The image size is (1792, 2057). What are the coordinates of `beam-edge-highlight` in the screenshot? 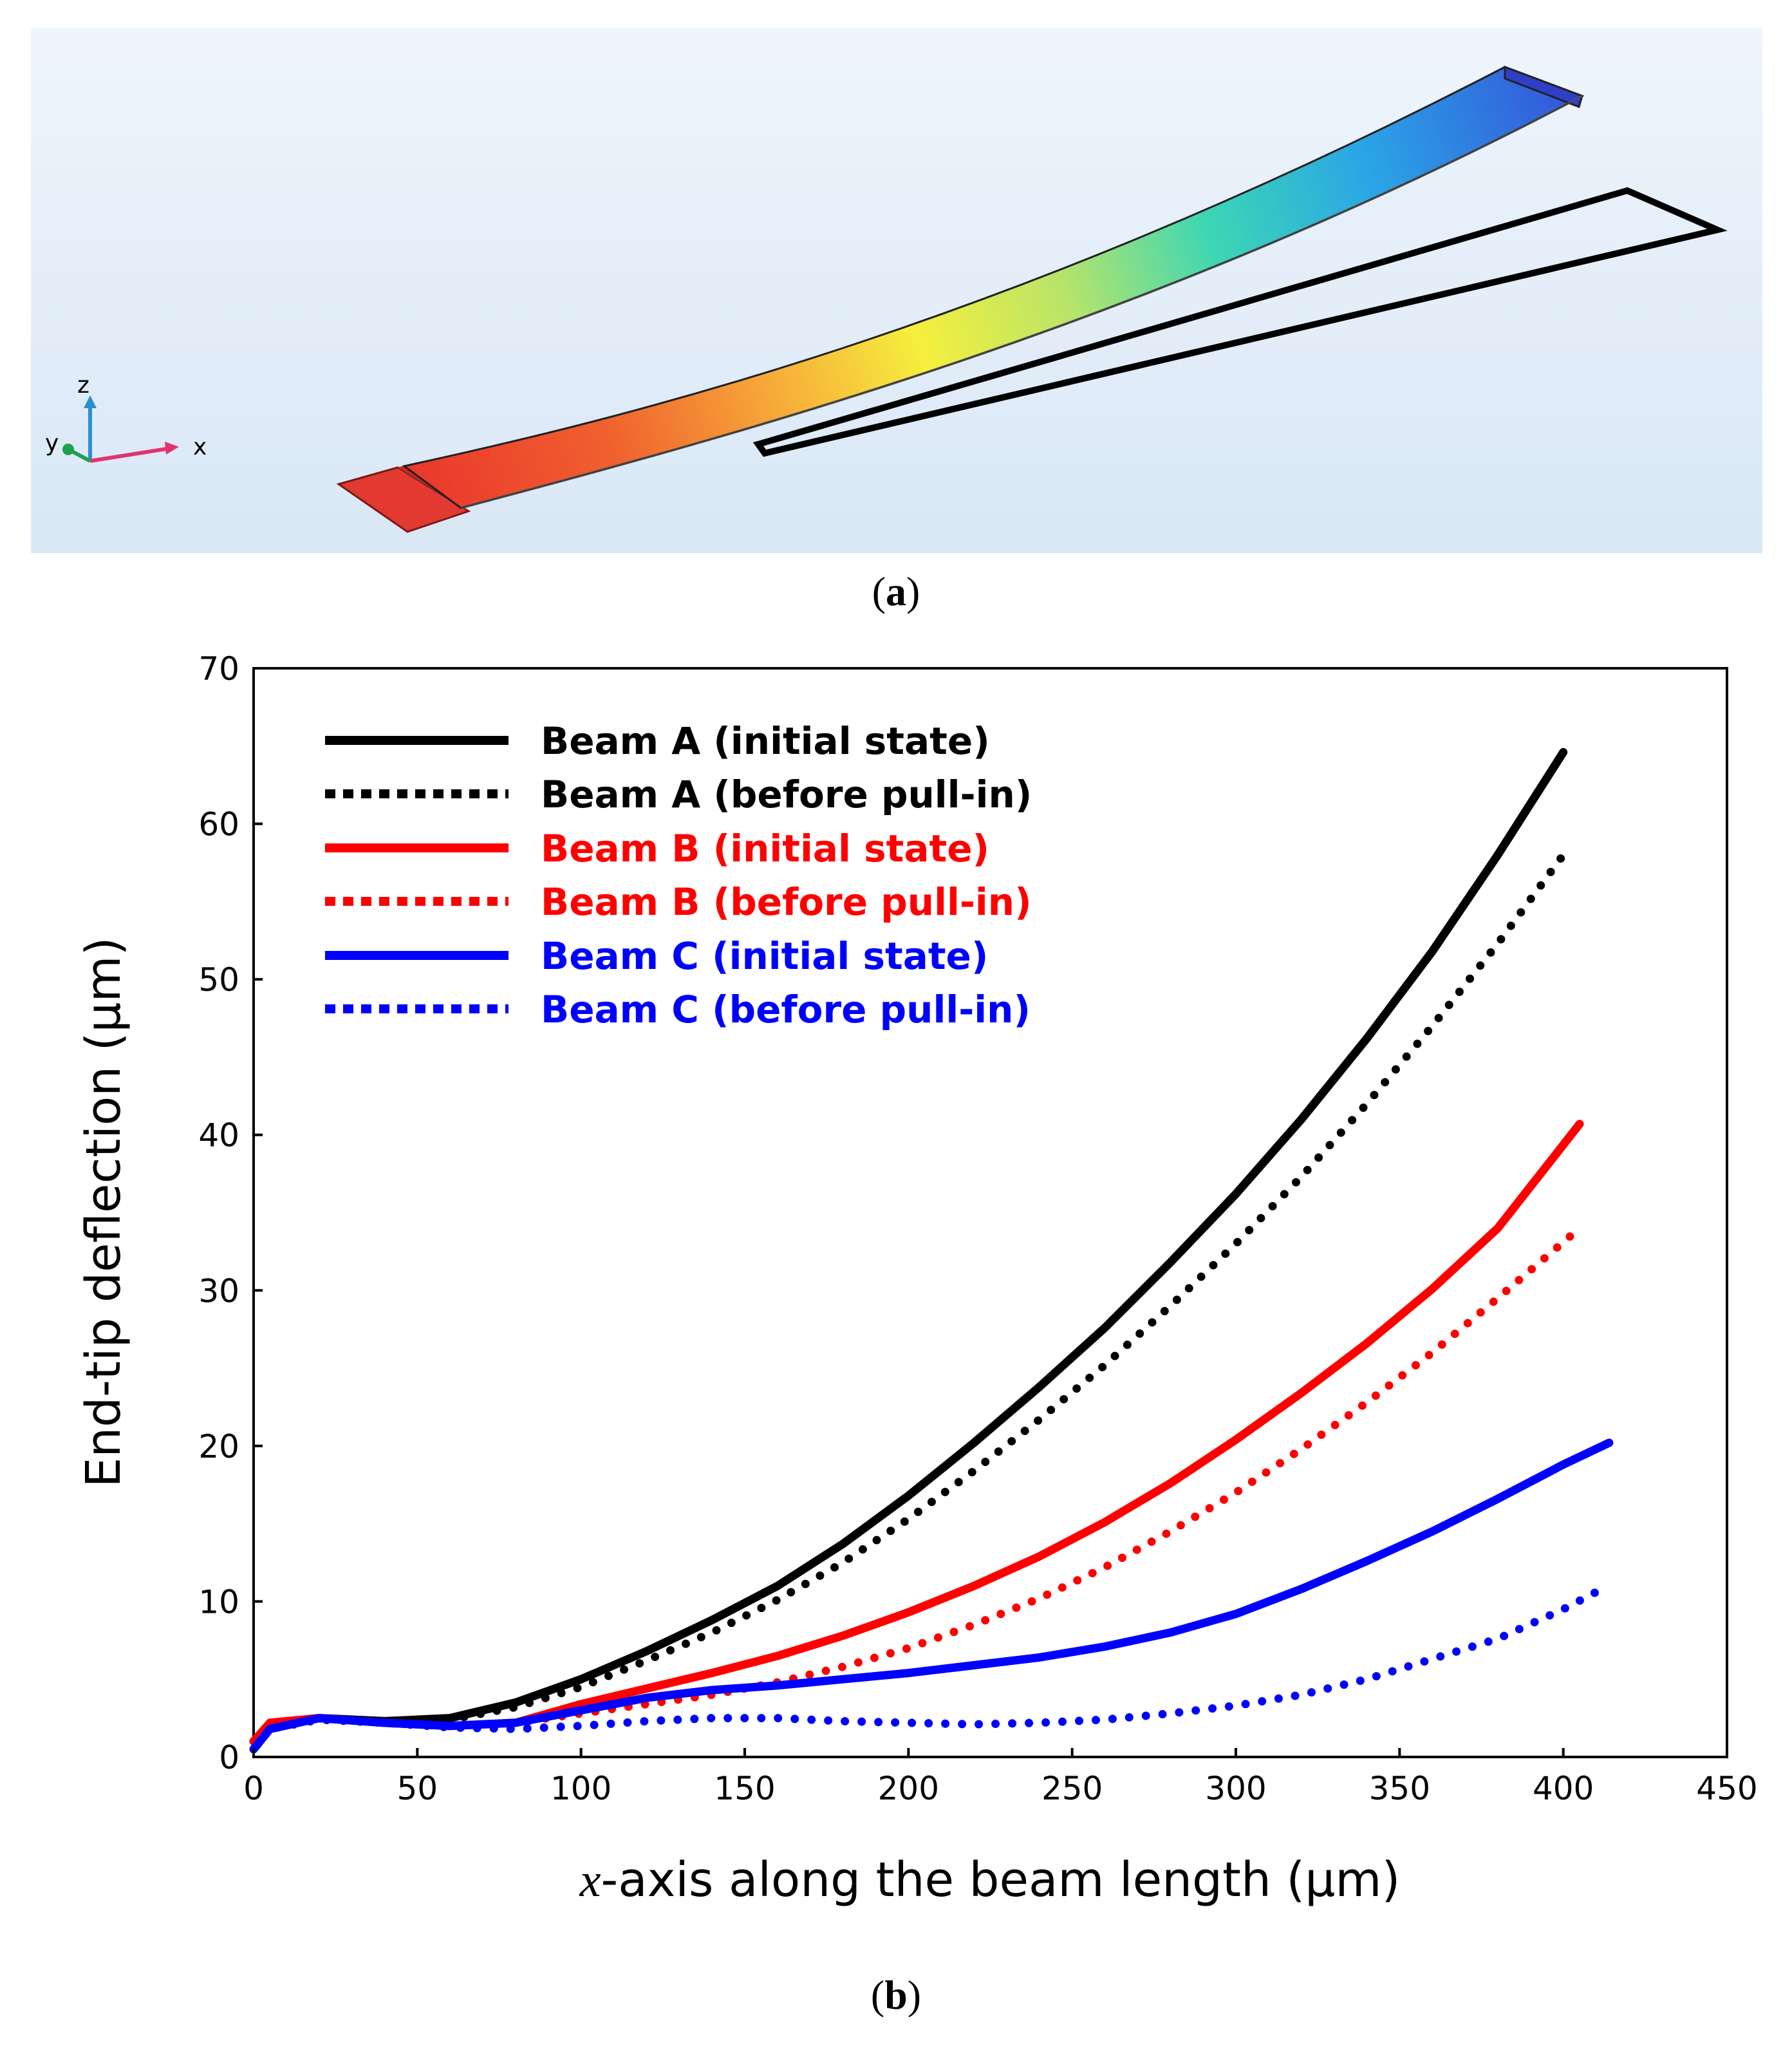 It's located at (1021, 302).